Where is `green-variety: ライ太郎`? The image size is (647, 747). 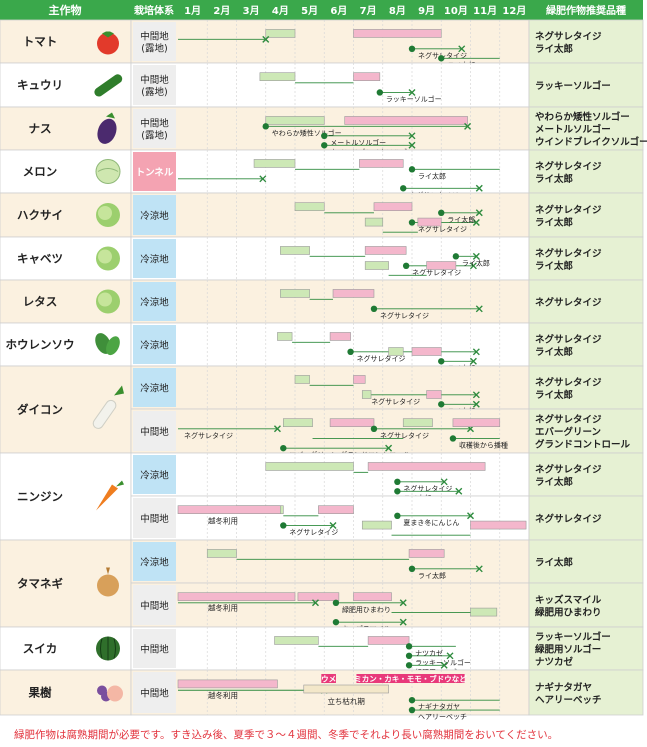
green-variety: ライ太郎 is located at coordinates (554, 482).